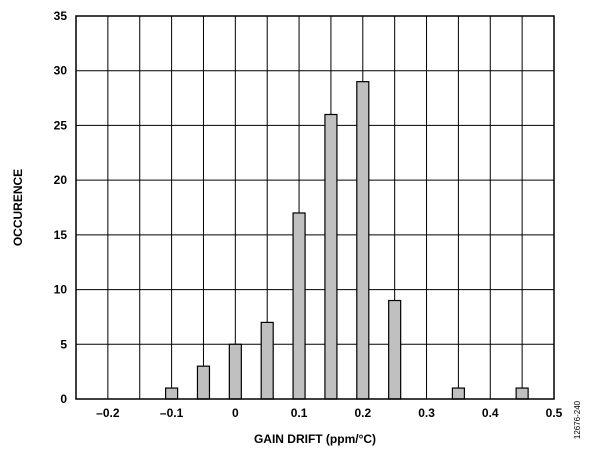 The image size is (593, 451). What do you see at coordinates (172, 413) in the screenshot?
I see `x-tick-label: –0.1` at bounding box center [172, 413].